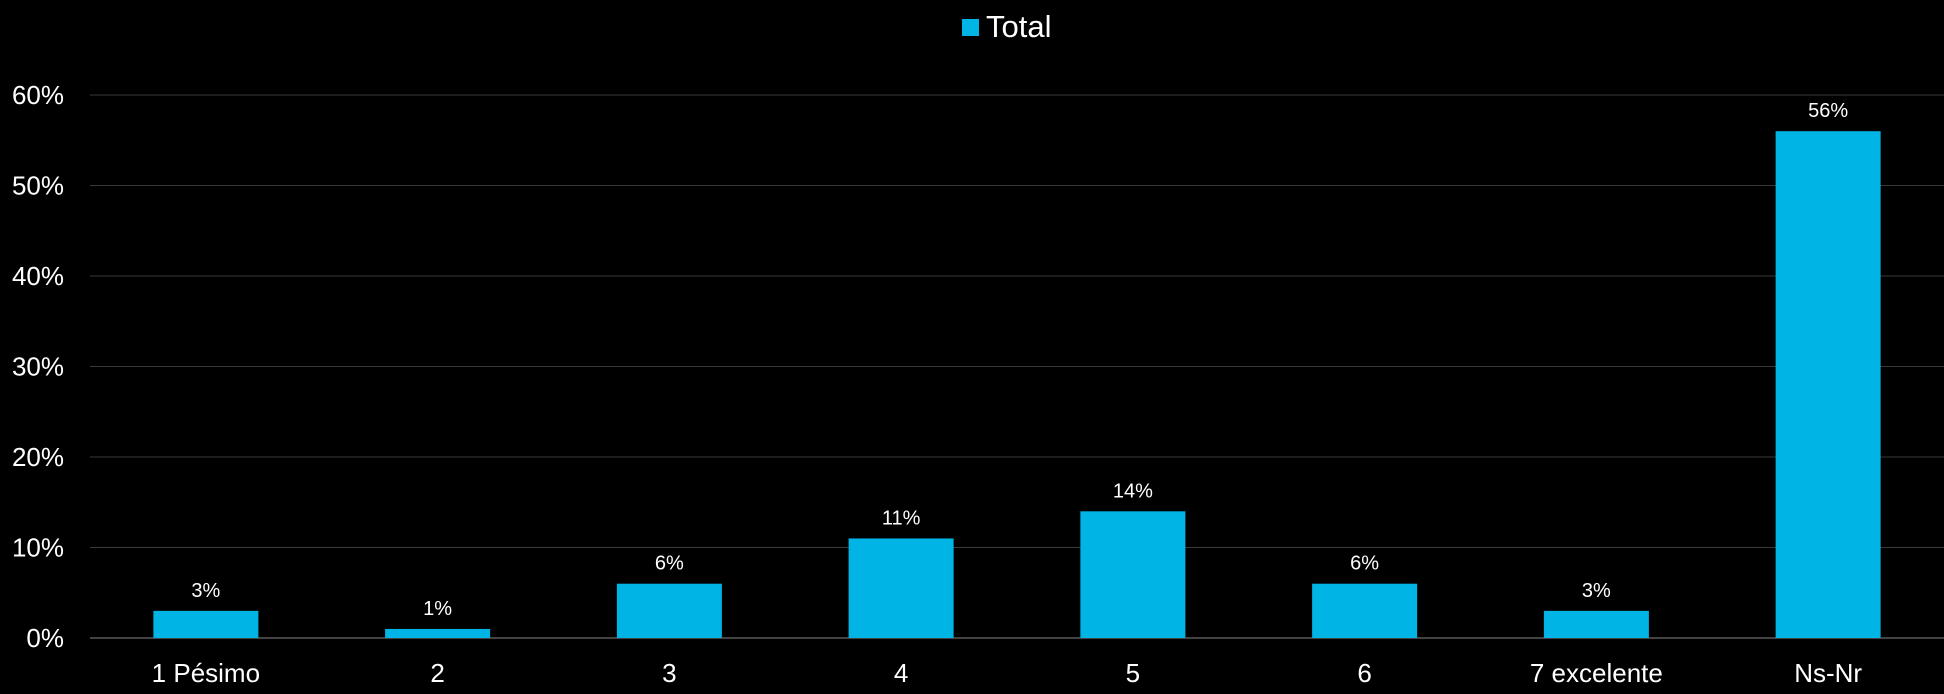 The width and height of the screenshot is (1944, 694). What do you see at coordinates (1007, 673) in the screenshot?
I see `x-axis-tick-labels: 1 Pésimo 2 3 4 5 6 7 excelente Ns-Nr` at bounding box center [1007, 673].